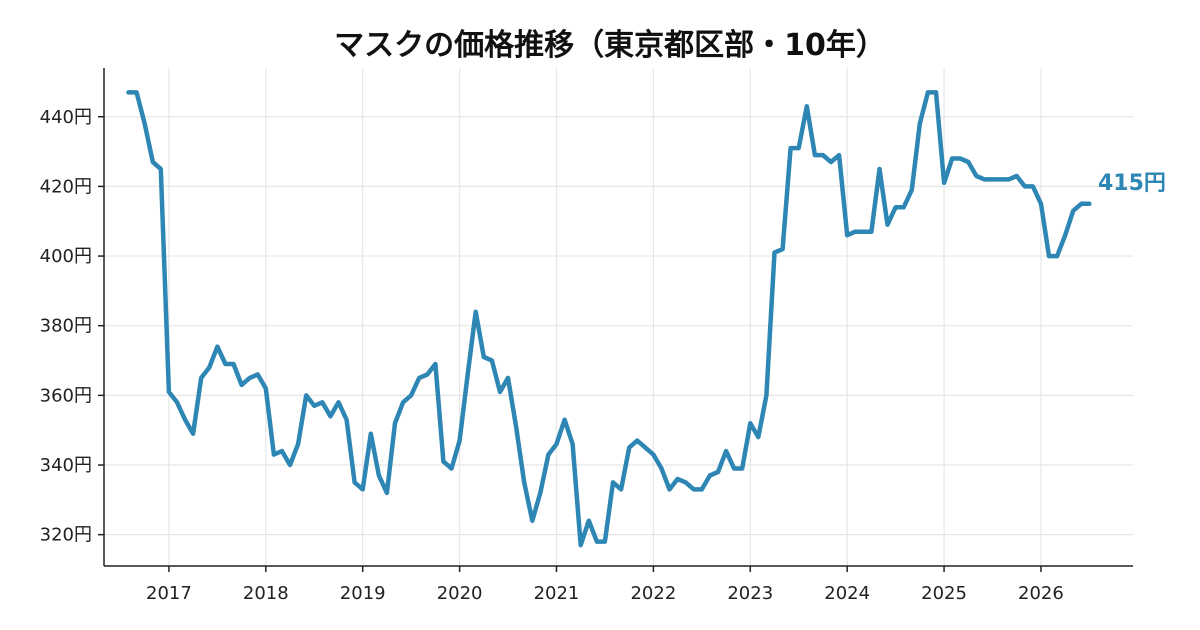  Describe the element at coordinates (169, 593) in the screenshot. I see `x-tick-label: 2017` at that location.